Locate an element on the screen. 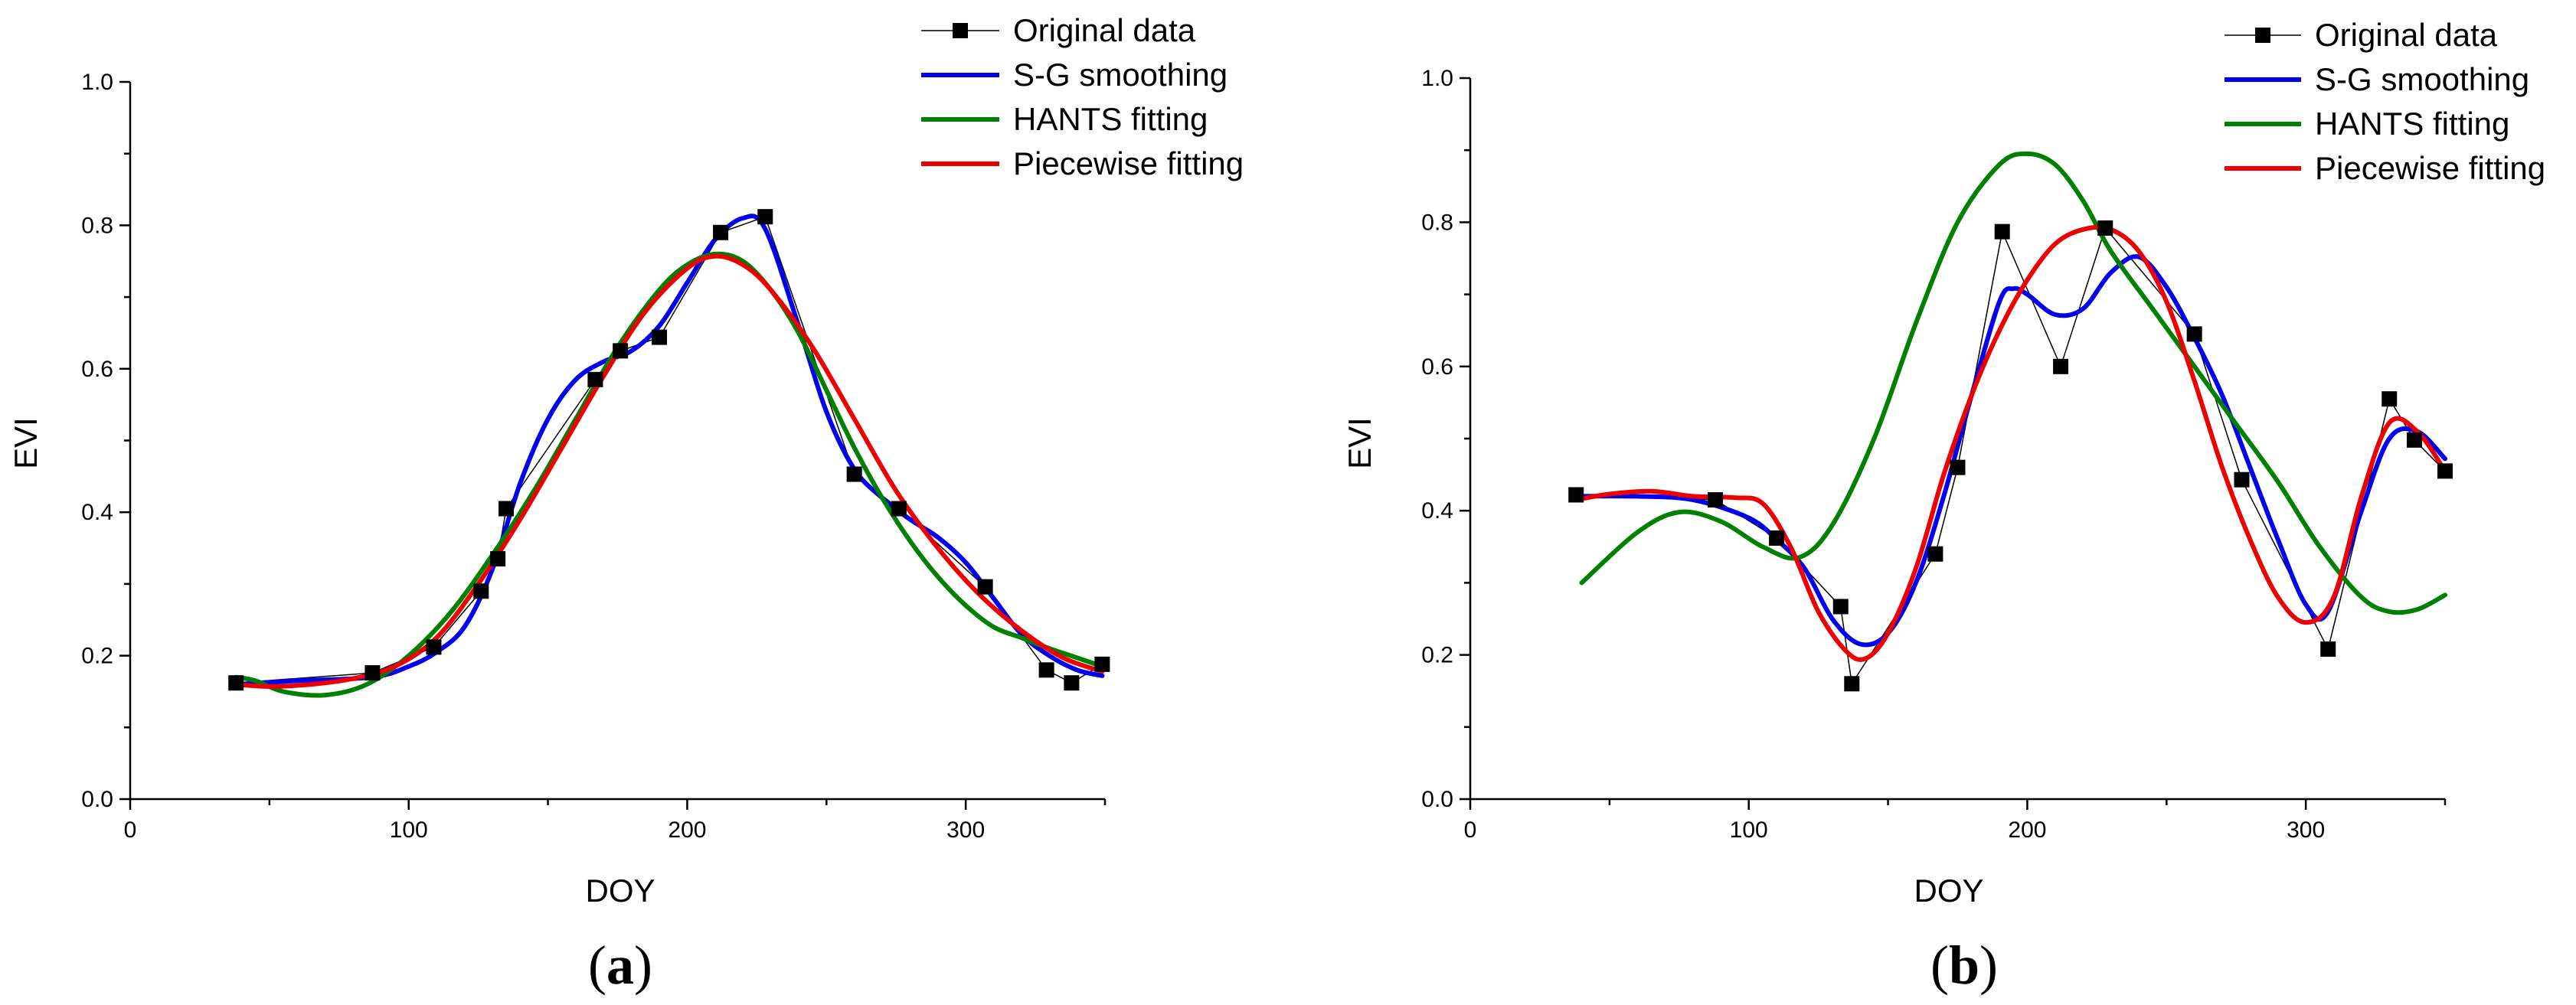 Image resolution: width=2576 pixels, height=1005 pixels. chart-b-xtick-label: 100 is located at coordinates (1749, 830).